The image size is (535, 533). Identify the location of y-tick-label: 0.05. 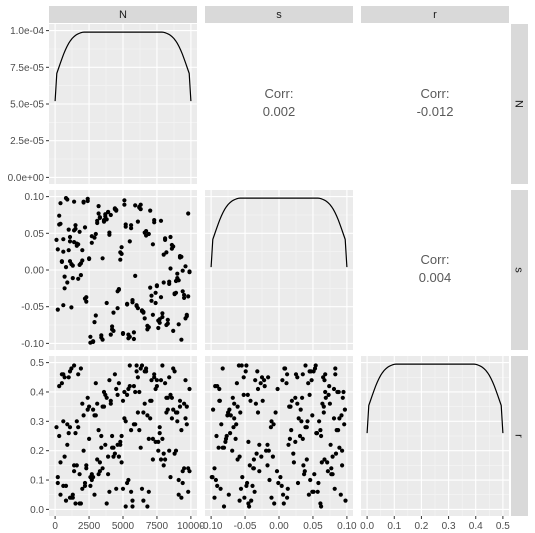
(35, 234).